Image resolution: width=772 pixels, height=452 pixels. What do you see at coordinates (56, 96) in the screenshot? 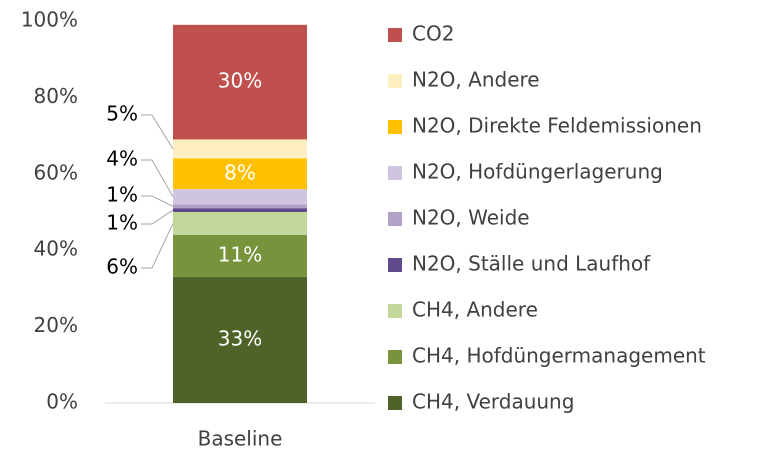
I see `y-tick-label: 80%` at bounding box center [56, 96].